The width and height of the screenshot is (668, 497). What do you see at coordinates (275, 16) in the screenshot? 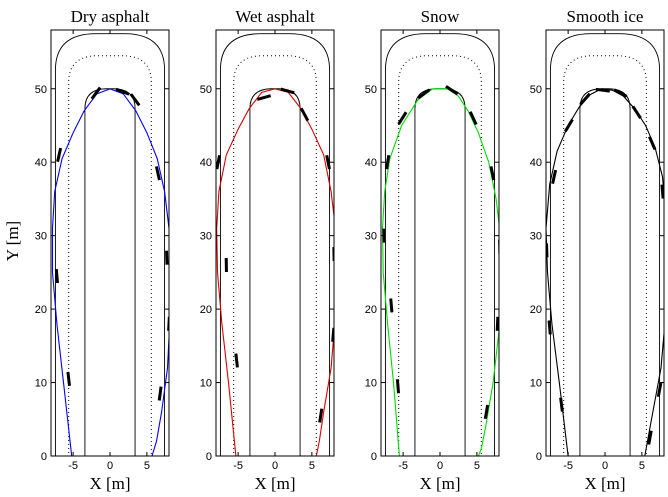
I see `panel-title: Wet asphalt` at bounding box center [275, 16].